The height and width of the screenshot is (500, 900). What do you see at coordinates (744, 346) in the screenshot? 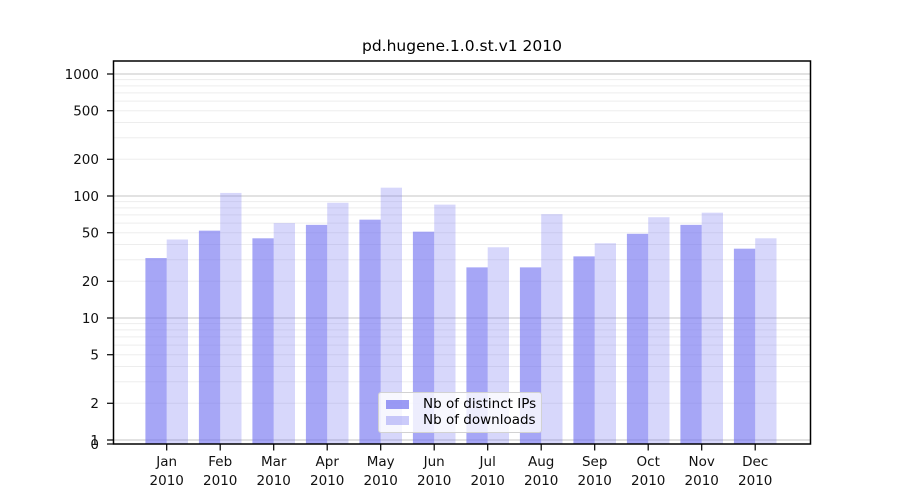
I see `bar-nb-of-distinct-ips-dec` at bounding box center [744, 346].